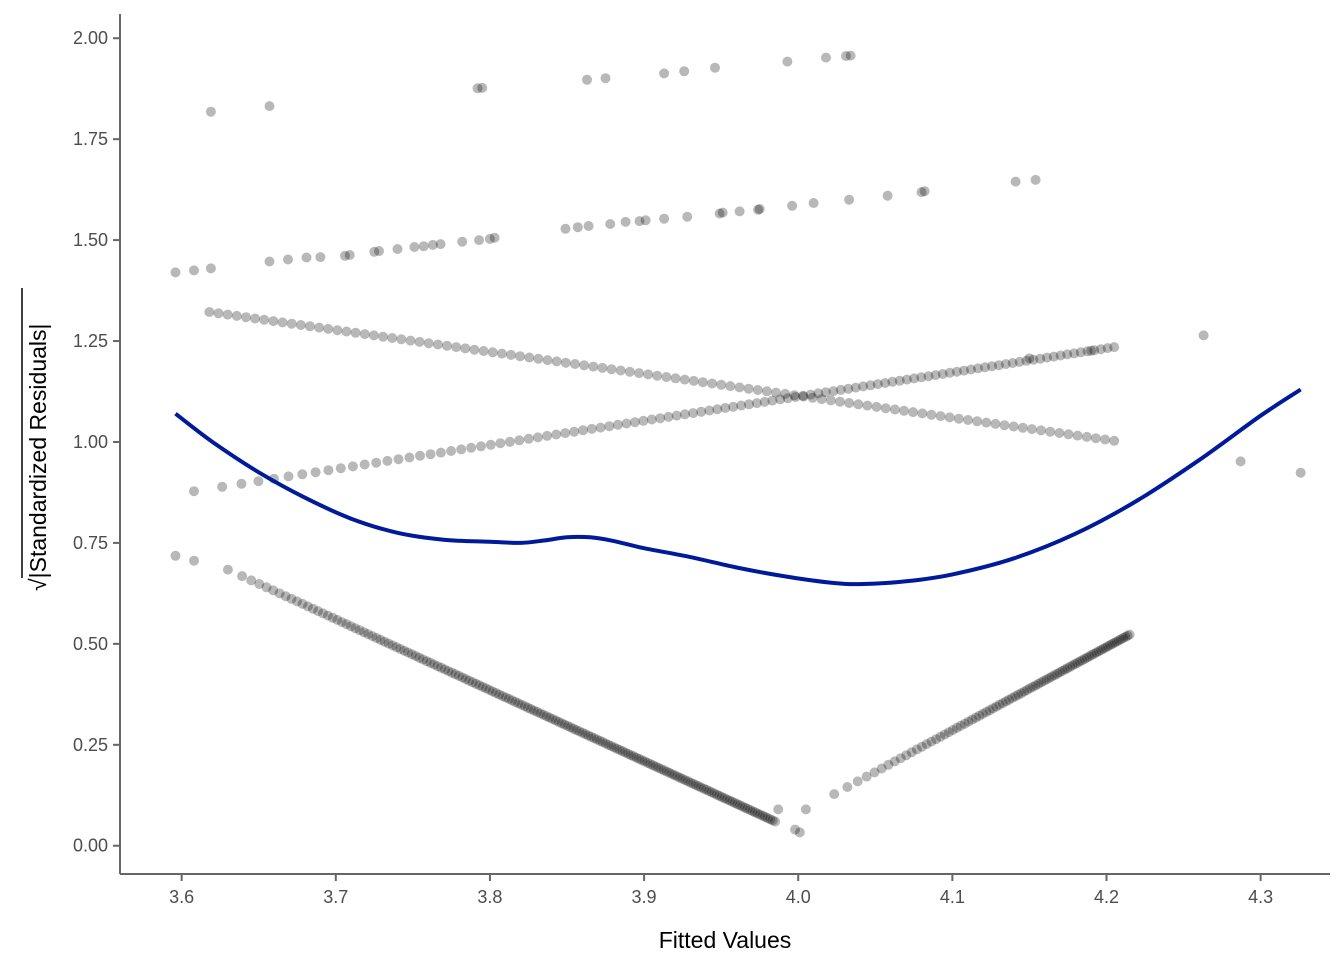  I want to click on y-axis-title: √|Standardized Residuals|, so click(36, 439).